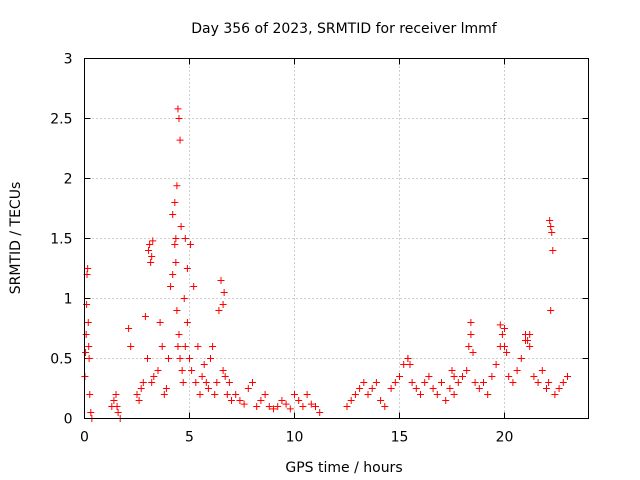 This screenshot has height=480, width=640. What do you see at coordinates (68, 300) in the screenshot?
I see `y-tick-label: 1` at bounding box center [68, 300].